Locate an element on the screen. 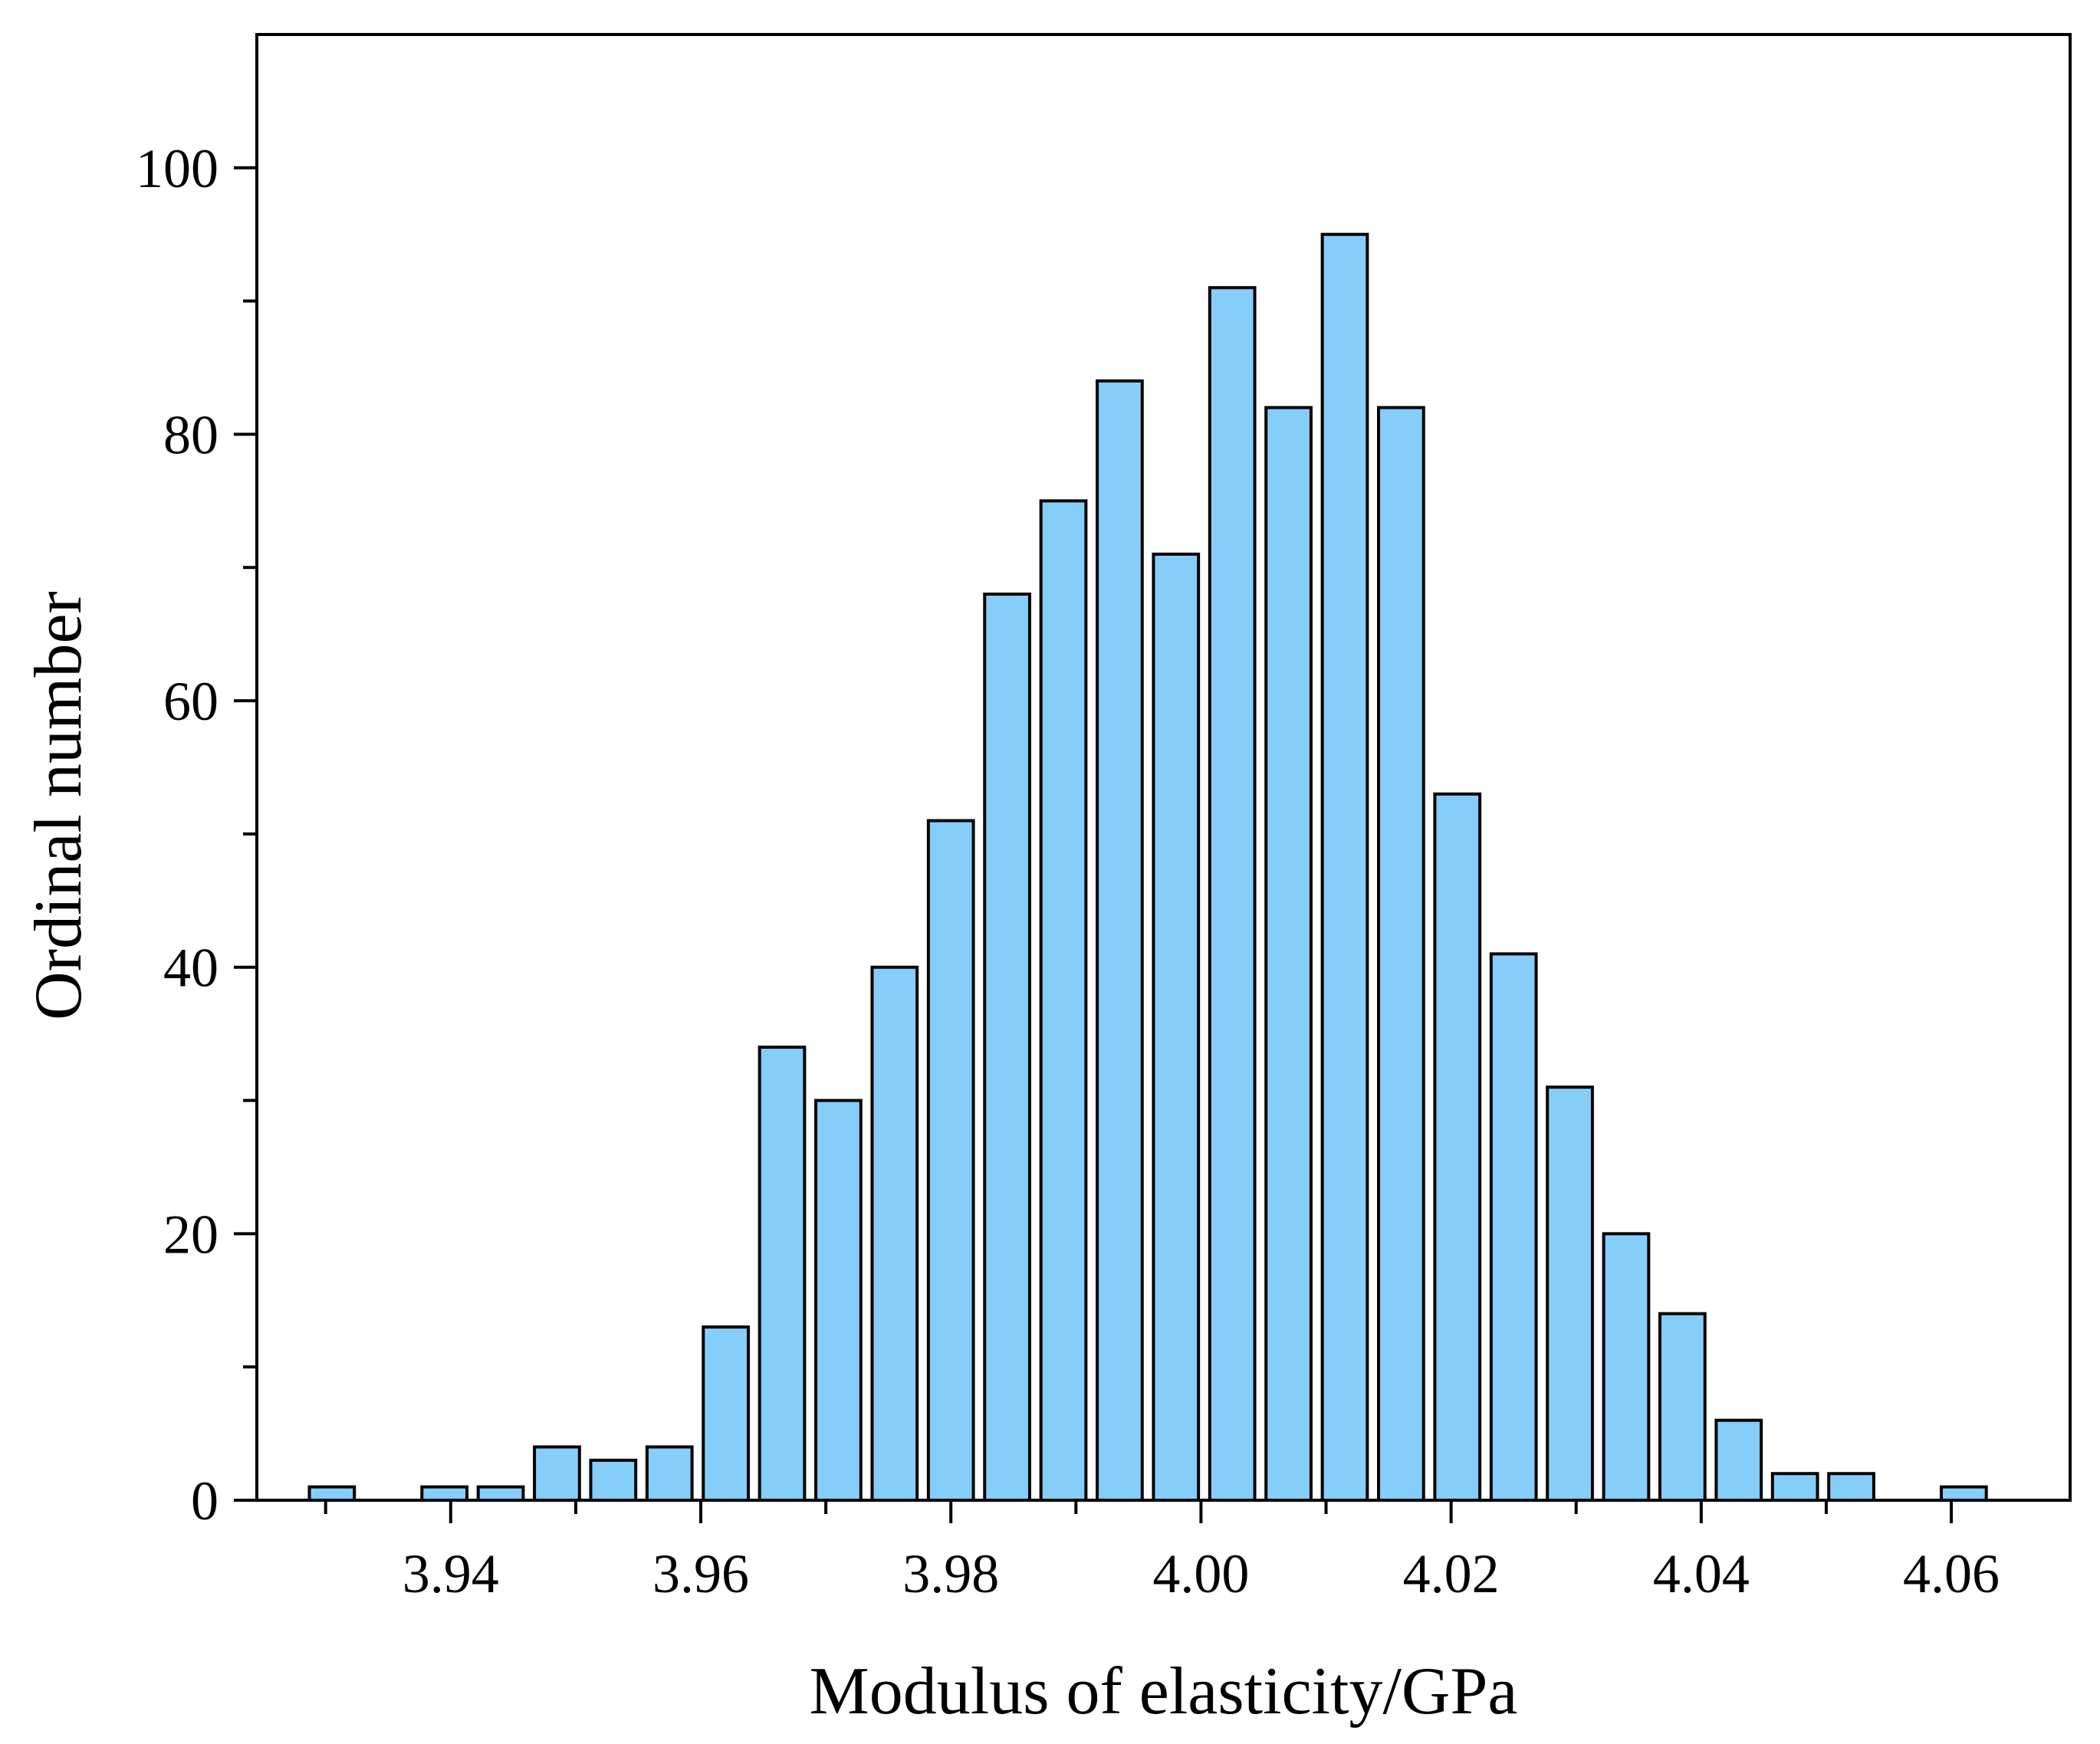 This screenshot has height=1744, width=2100. y-tick-label: 40 is located at coordinates (191, 969).